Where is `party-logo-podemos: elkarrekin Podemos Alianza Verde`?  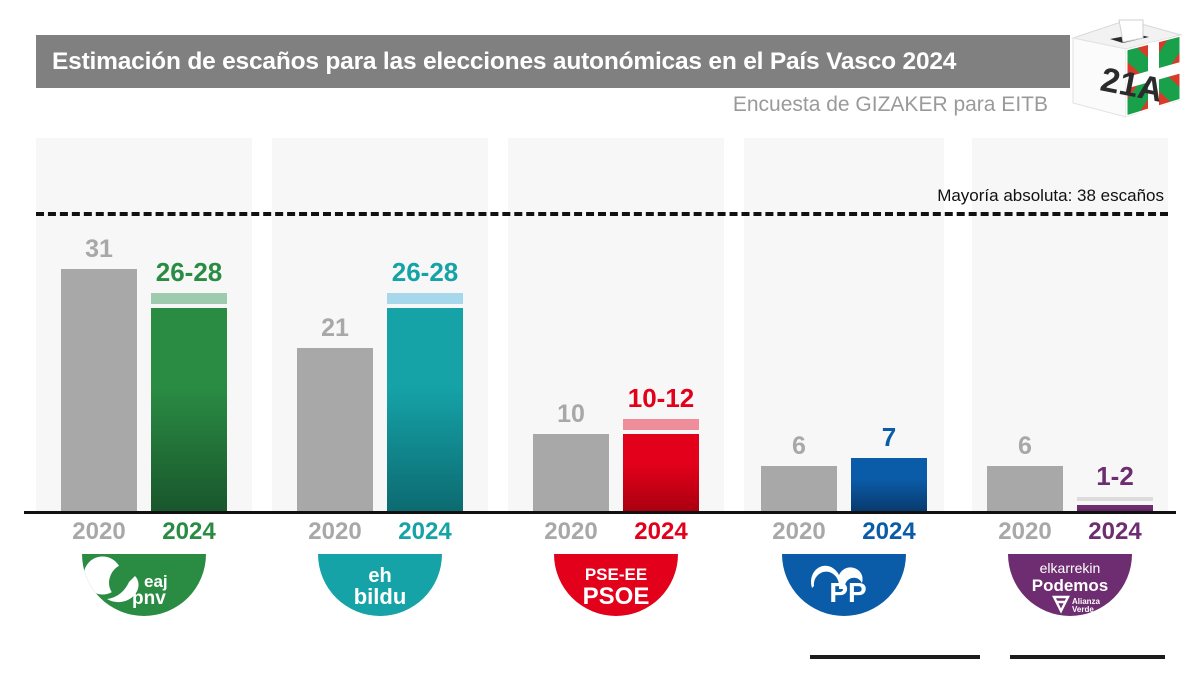 party-logo-podemos: elkarrekin Podemos Alianza Verde is located at coordinates (1070, 585).